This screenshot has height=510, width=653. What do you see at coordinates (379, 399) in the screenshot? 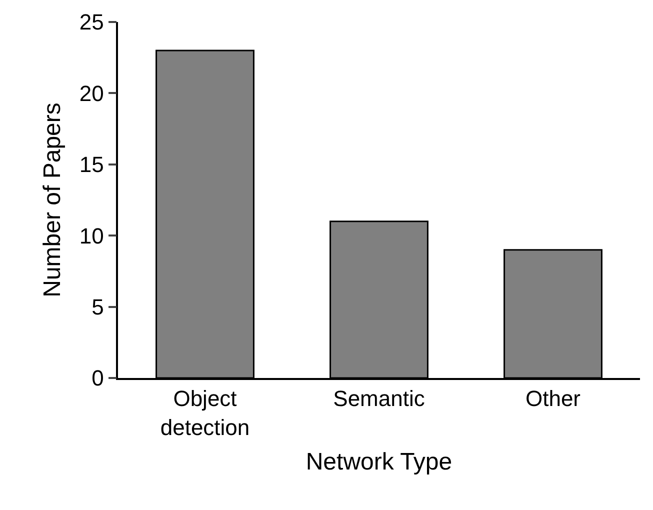
I see `x-tick-label: Semantic` at bounding box center [379, 399].